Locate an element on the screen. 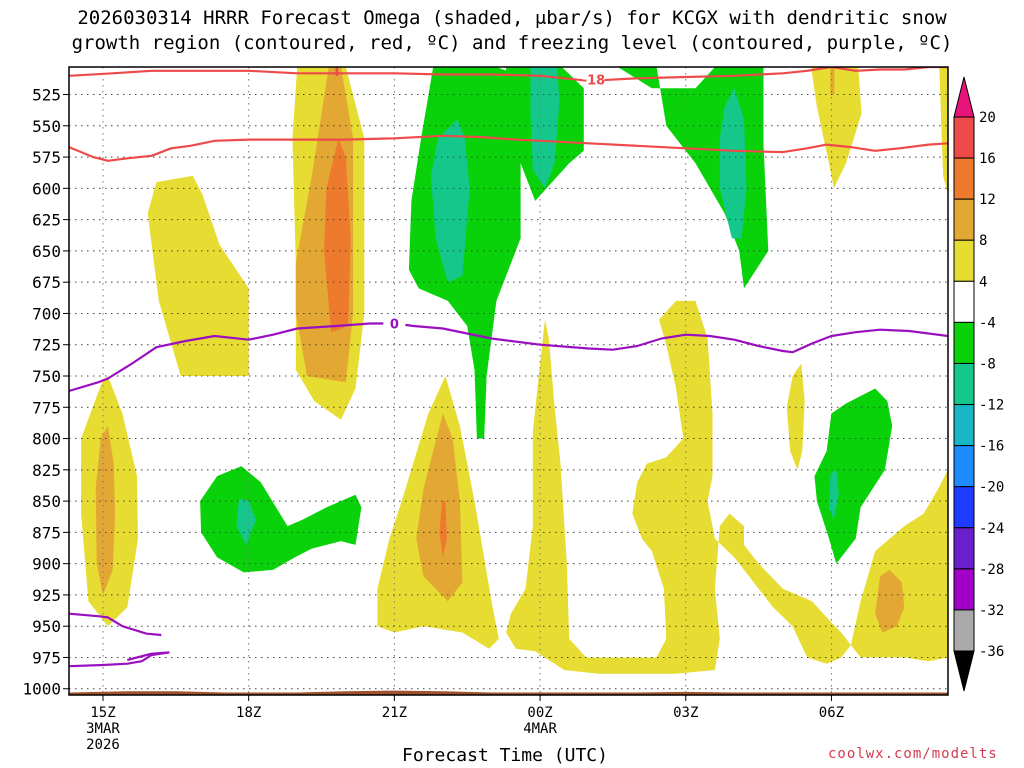  colorbar-label--32: -32 is located at coordinates (991, 611).